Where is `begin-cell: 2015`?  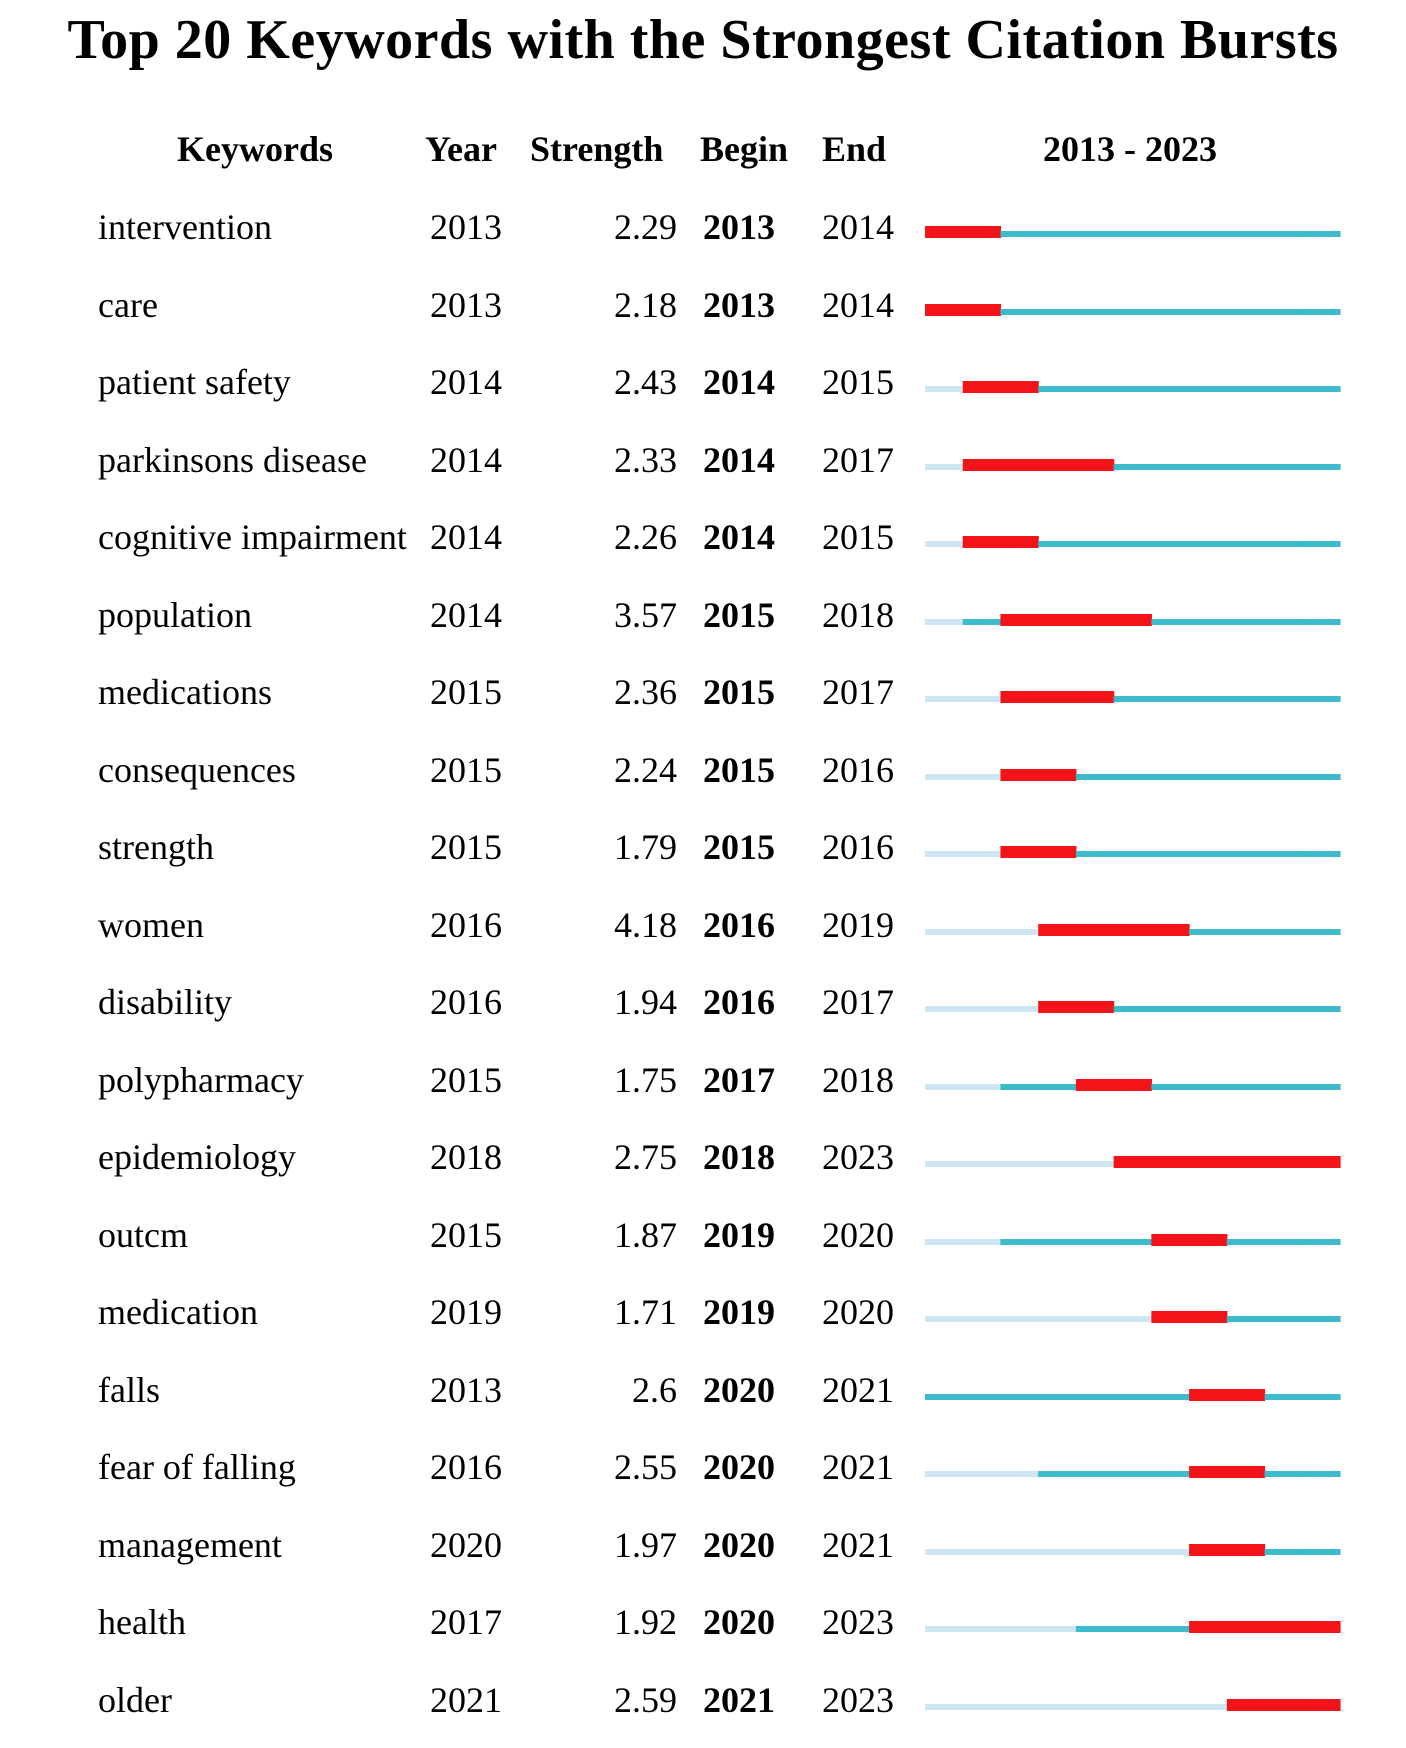 begin-cell: 2015 is located at coordinates (739, 614).